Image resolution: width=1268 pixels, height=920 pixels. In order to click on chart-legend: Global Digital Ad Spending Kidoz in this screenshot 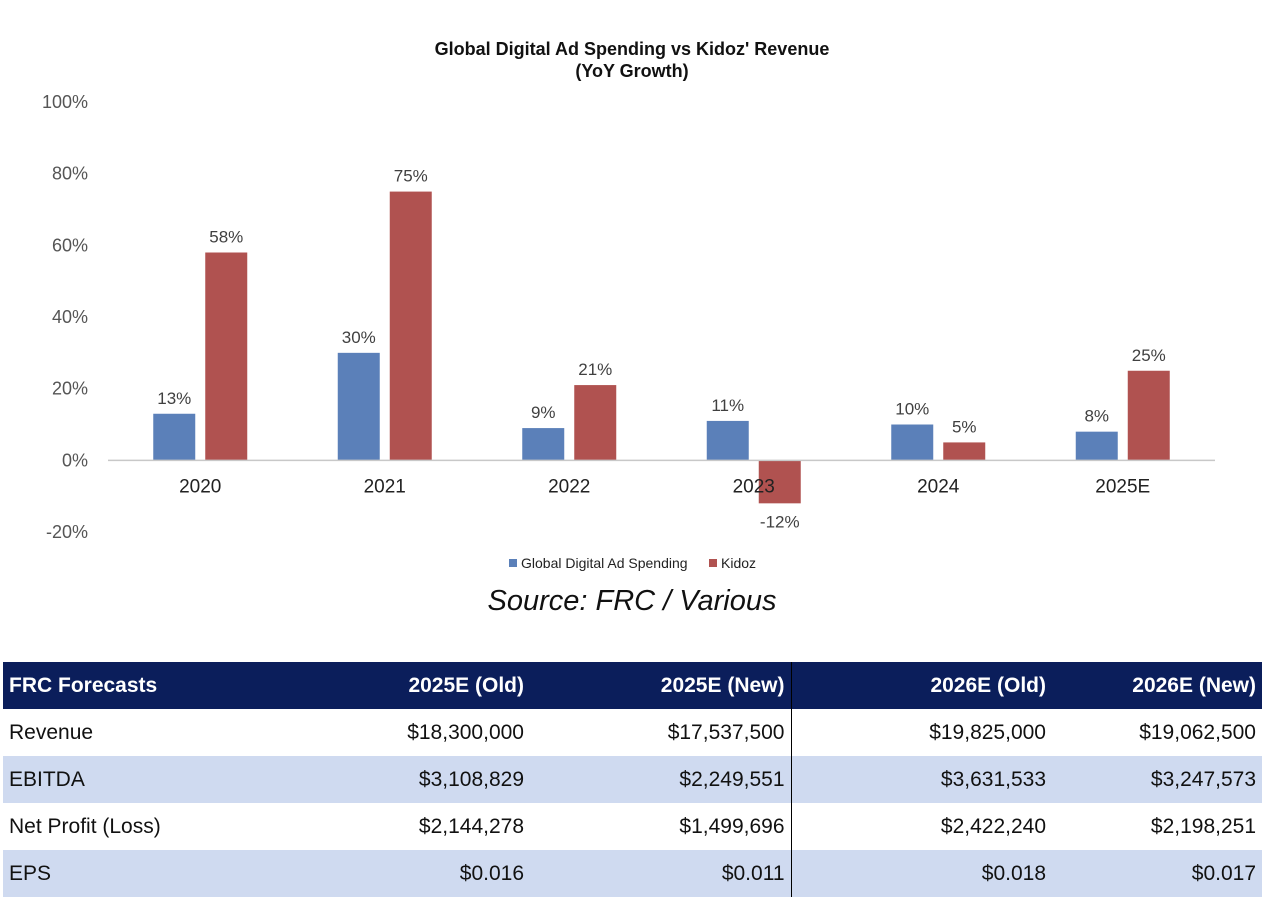, I will do `click(632, 563)`.